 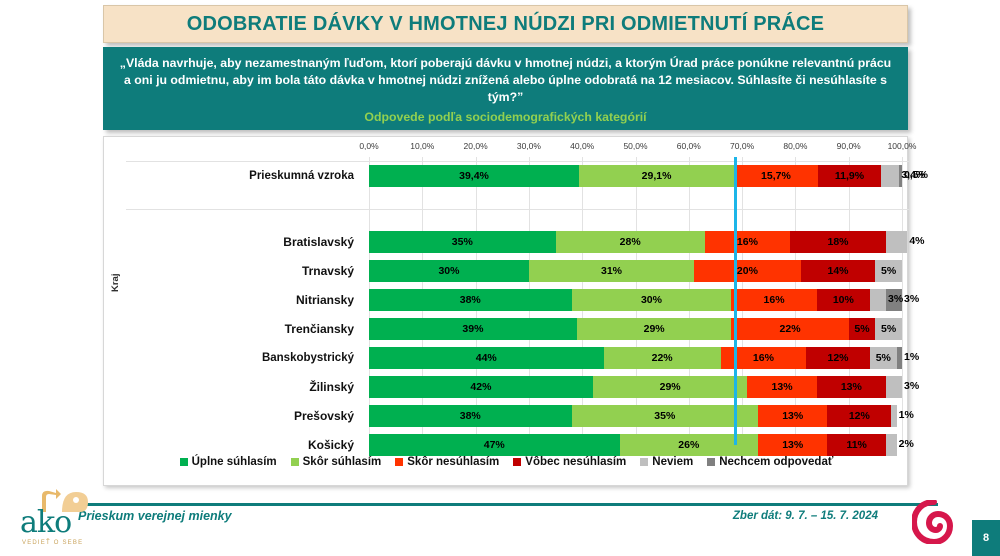 I want to click on bar-segment: 15,7%, so click(x=776, y=176).